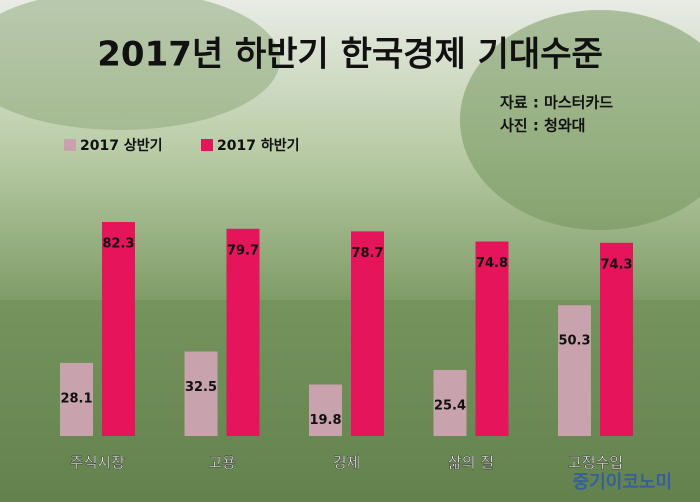 The width and height of the screenshot is (700, 502). What do you see at coordinates (471, 463) in the screenshot?
I see `x-tick-label: 삶의 질` at bounding box center [471, 463].